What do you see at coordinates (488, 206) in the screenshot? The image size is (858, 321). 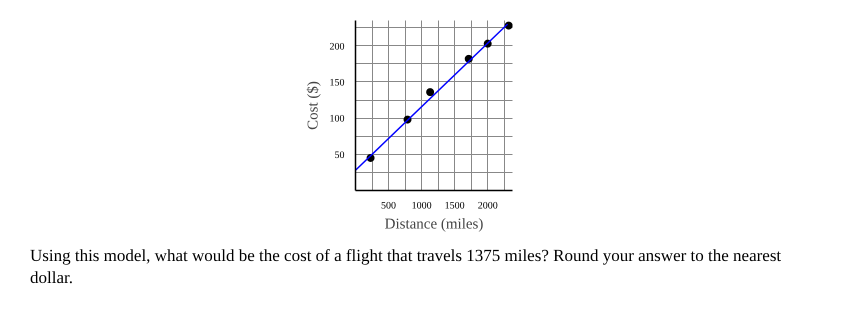 I see `x-tick-label: 2000` at bounding box center [488, 206].